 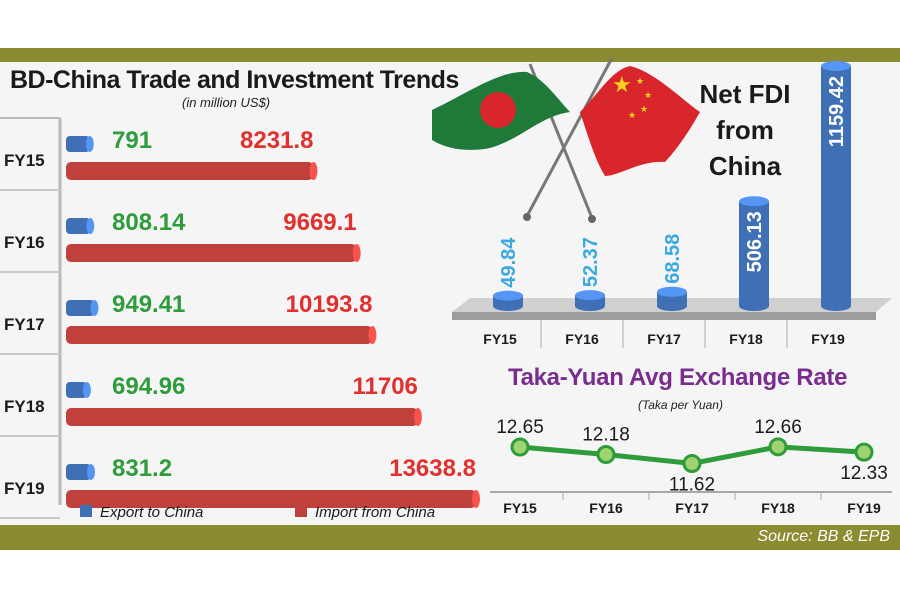 What do you see at coordinates (132, 140) in the screenshot?
I see `export-value-label: 791` at bounding box center [132, 140].